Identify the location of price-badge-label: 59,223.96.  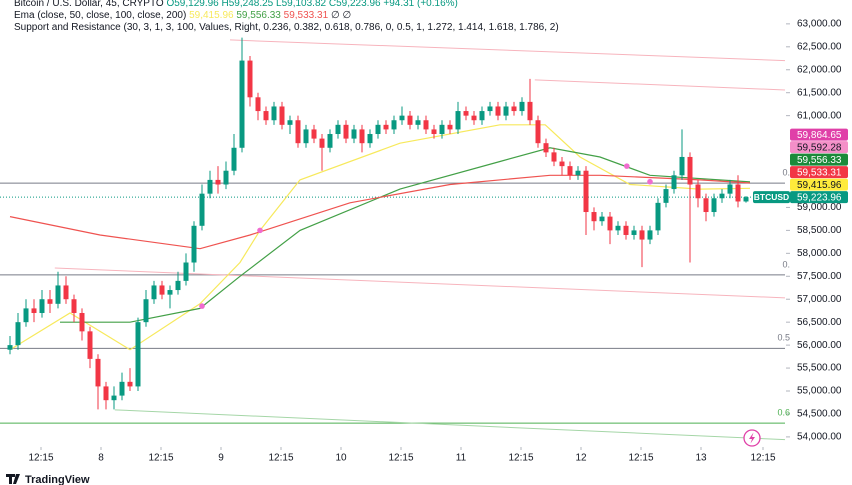
(819, 197).